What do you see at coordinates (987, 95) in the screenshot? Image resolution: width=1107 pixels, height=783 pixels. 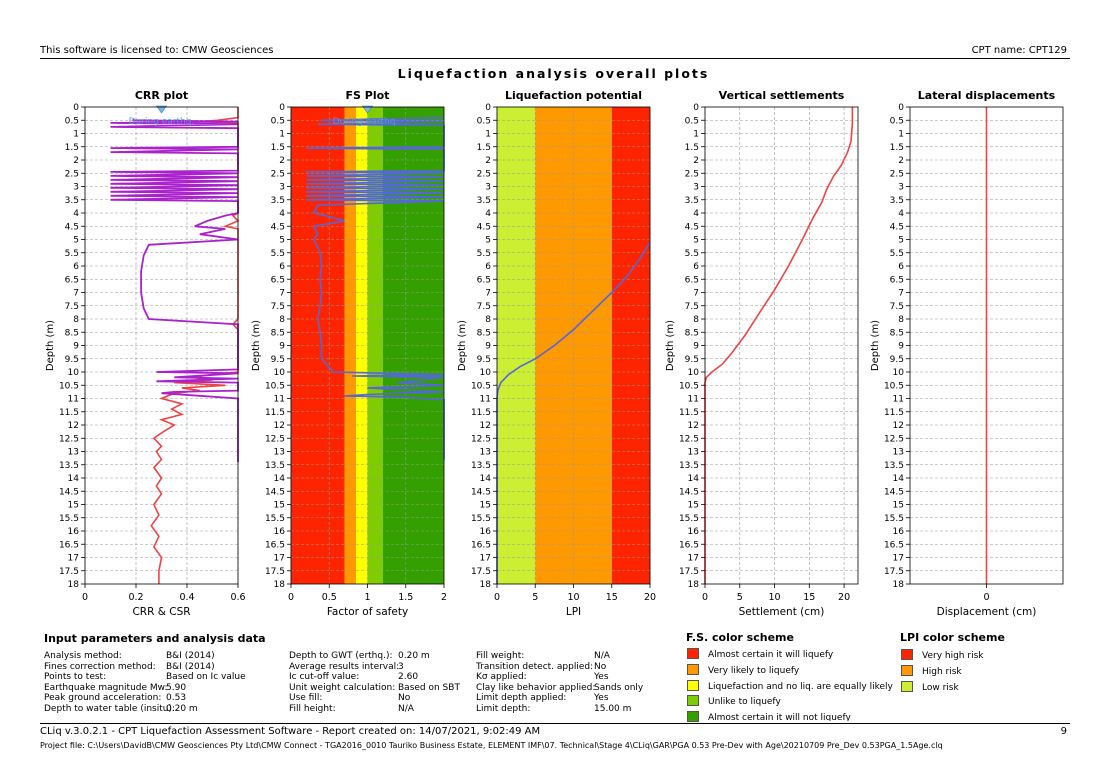 I see `chart-title: Lateral displacements` at bounding box center [987, 95].